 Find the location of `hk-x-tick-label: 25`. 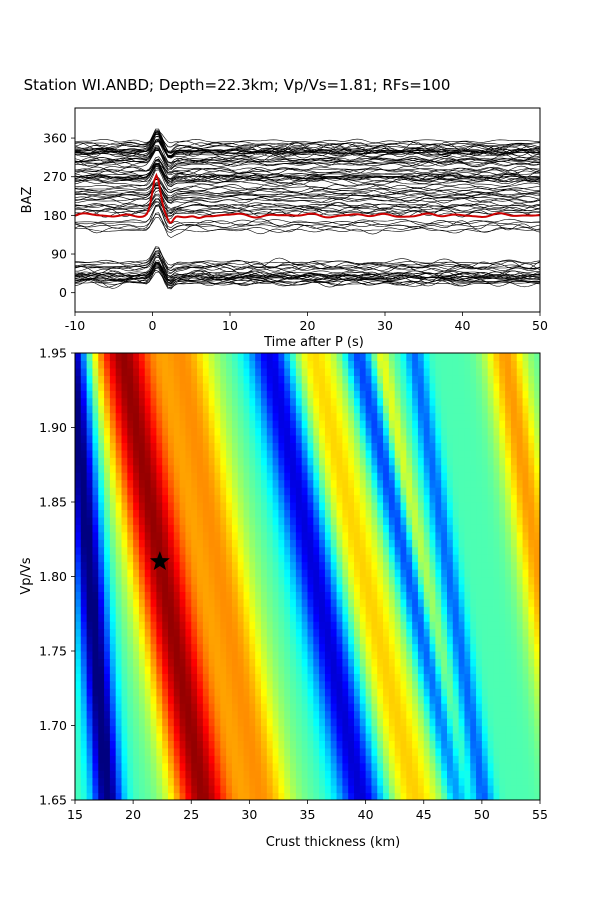

hk-x-tick-label: 25 is located at coordinates (191, 814).